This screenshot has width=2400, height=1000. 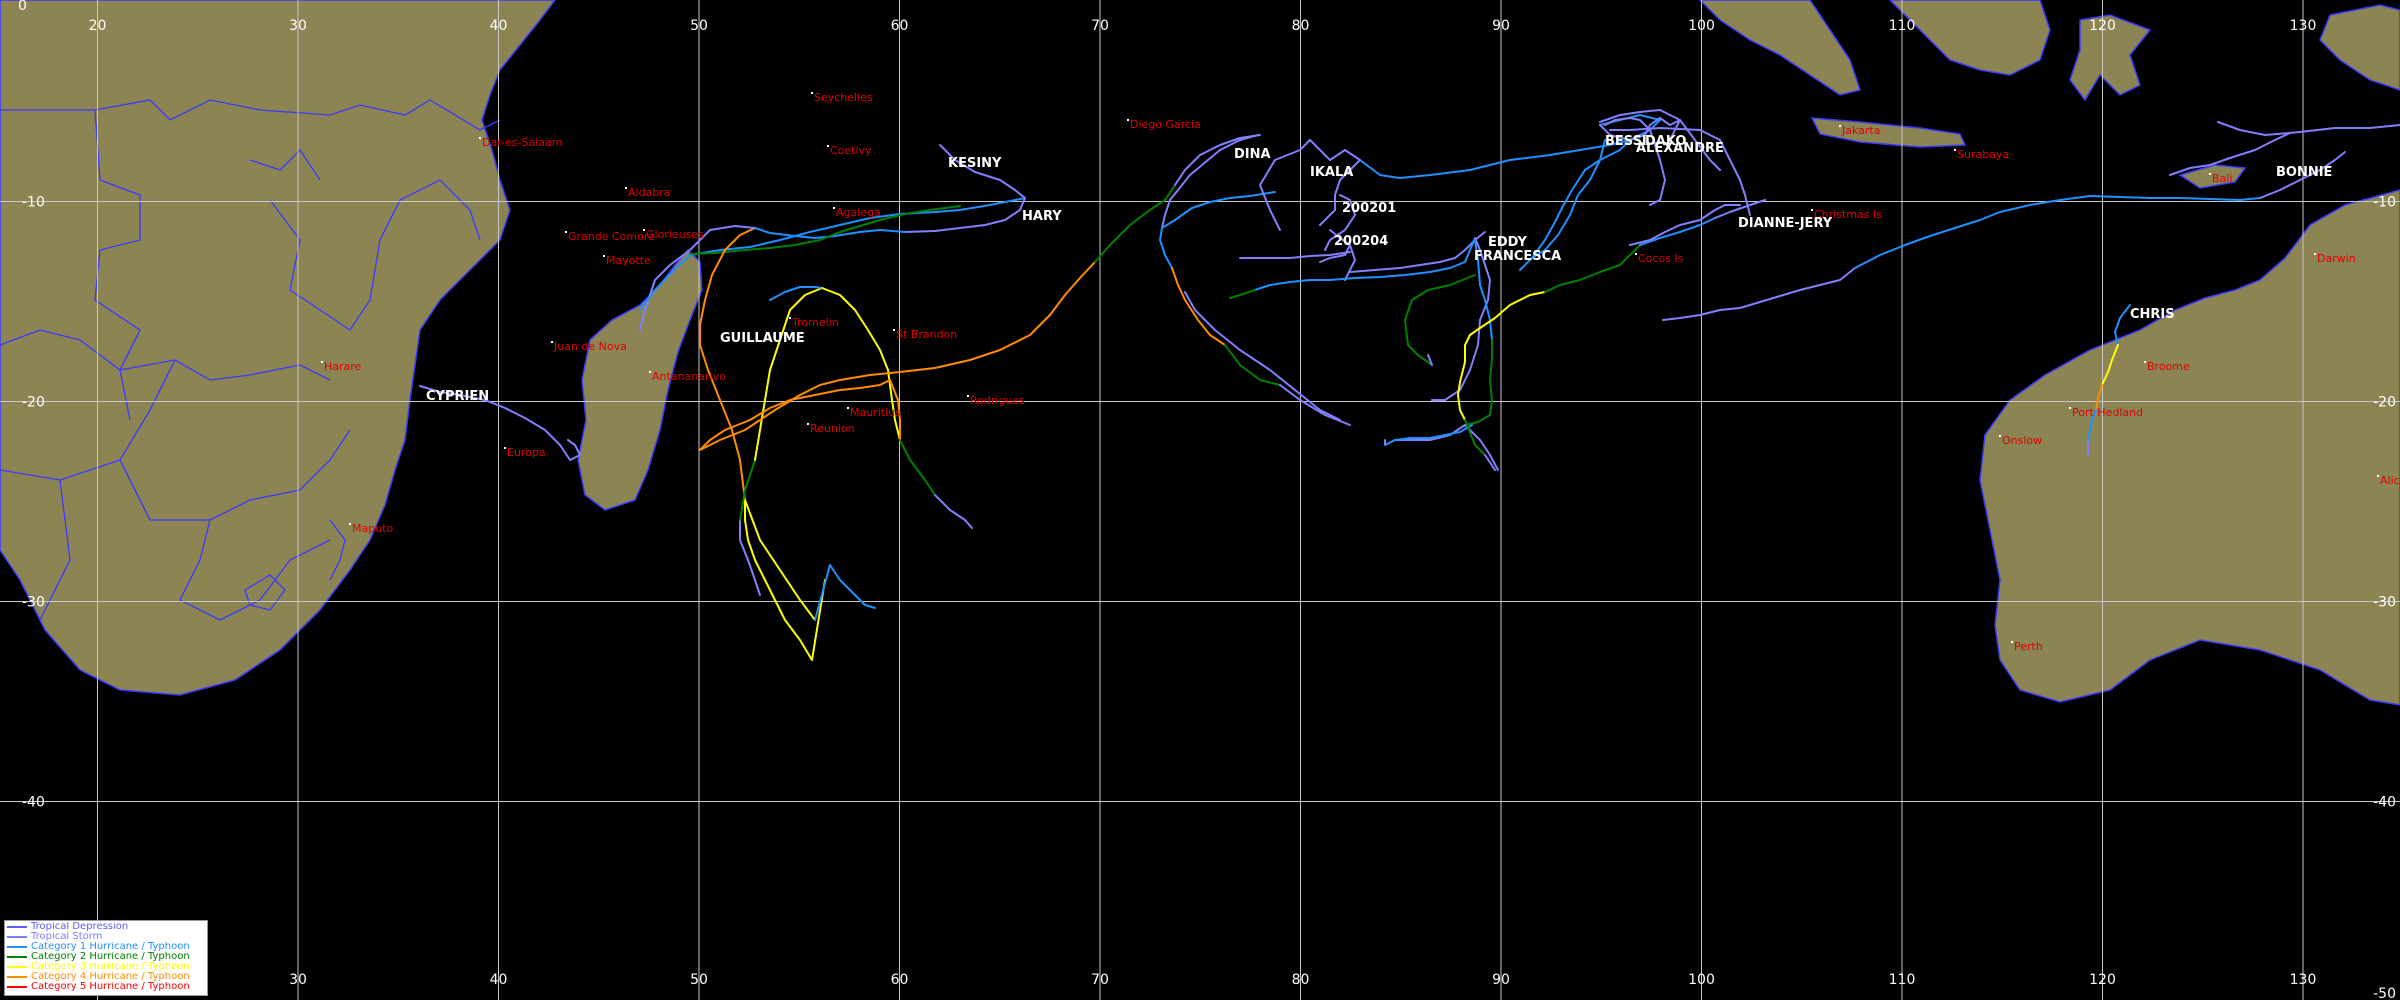 I want to click on storm-label-alexandre: ALEXANDRE, so click(x=1680, y=148).